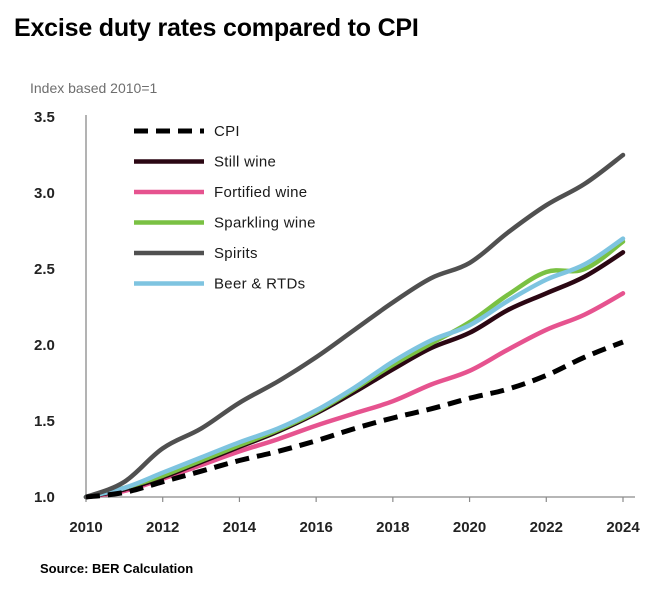 The image size is (660, 598). Describe the element at coordinates (44, 421) in the screenshot. I see `y-tick-label: 1.5` at that location.